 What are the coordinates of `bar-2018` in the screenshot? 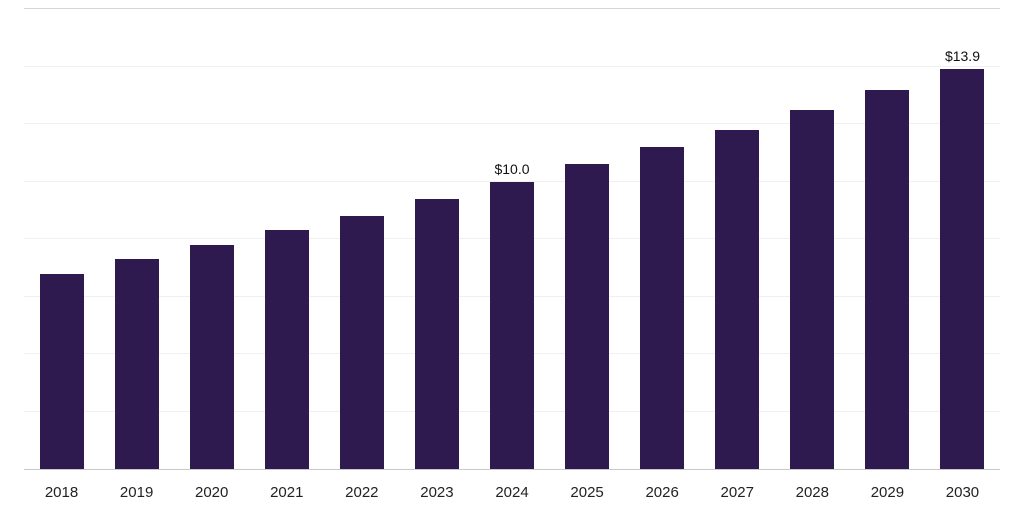 It's located at (61, 371).